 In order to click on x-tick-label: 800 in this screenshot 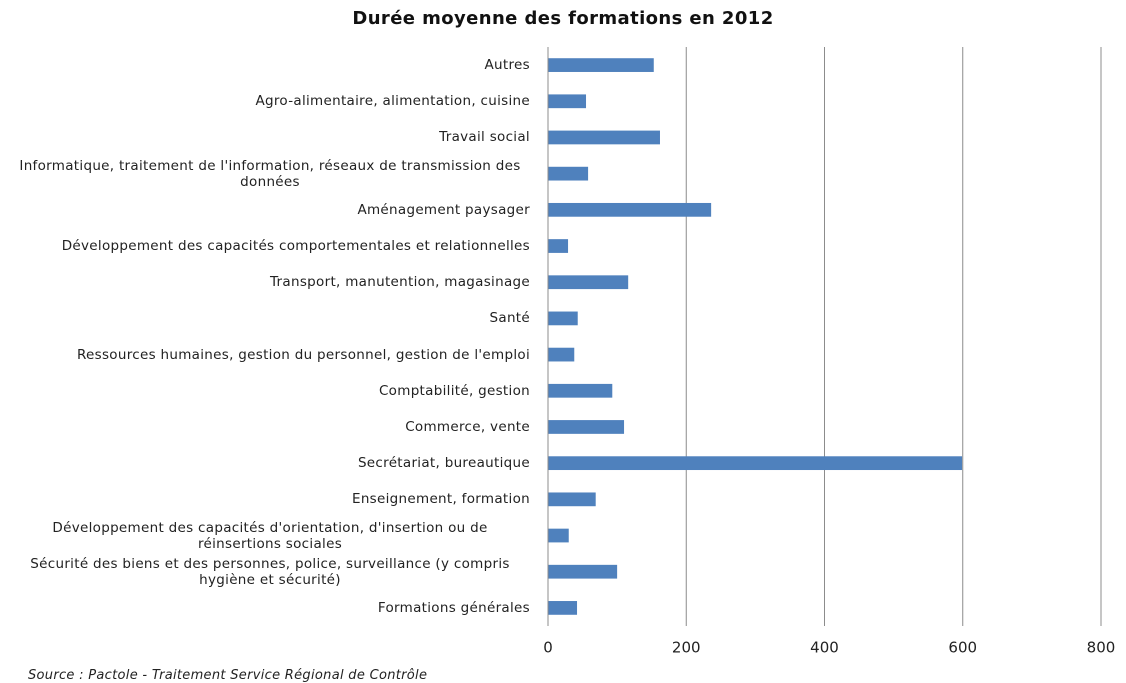, I will do `click(1101, 648)`.